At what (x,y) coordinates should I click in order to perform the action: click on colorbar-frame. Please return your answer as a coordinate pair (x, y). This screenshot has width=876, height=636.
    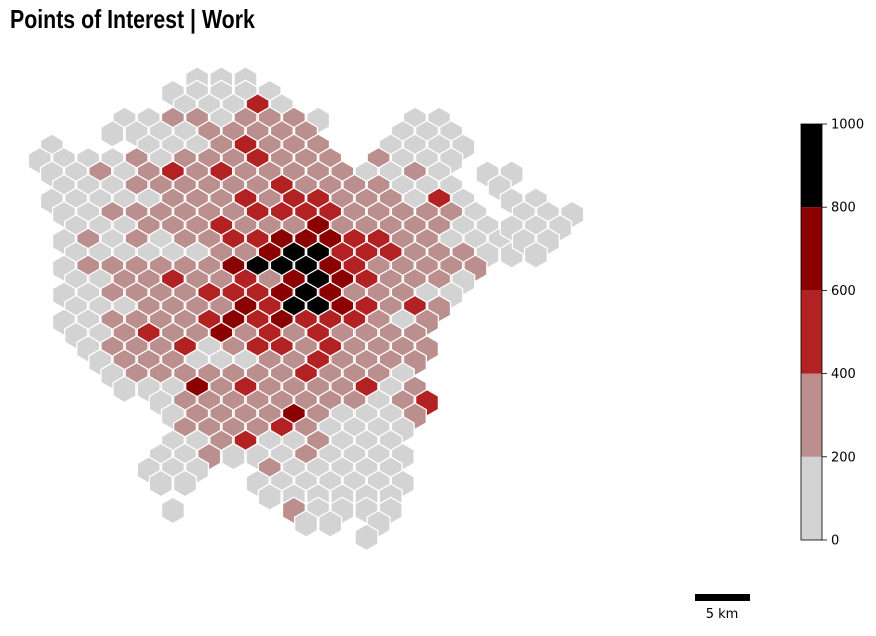
    Looking at the image, I should click on (811, 332).